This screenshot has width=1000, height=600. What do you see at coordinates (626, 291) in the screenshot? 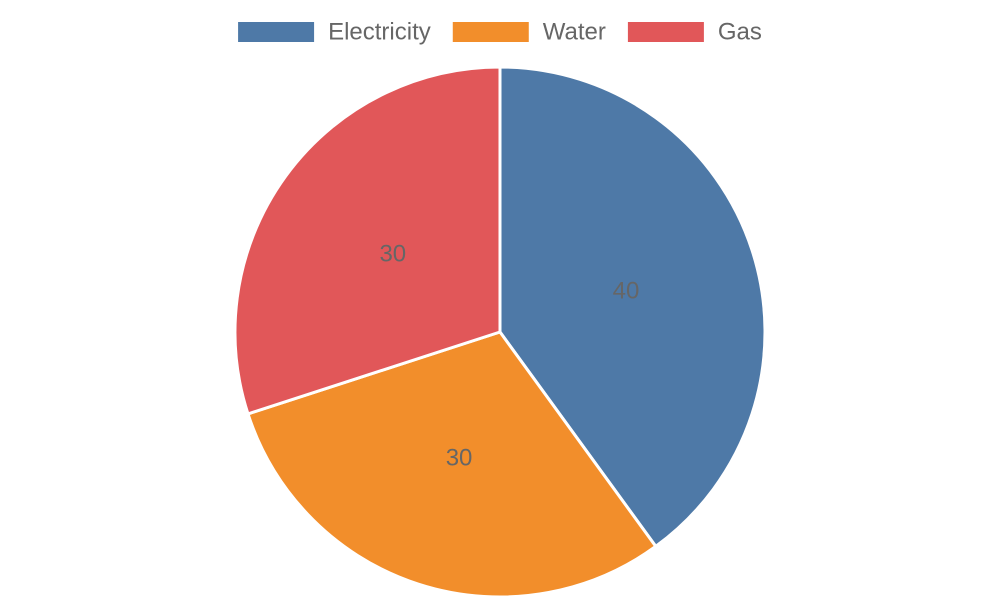
I see `data-label-electricity: 40` at bounding box center [626, 291].